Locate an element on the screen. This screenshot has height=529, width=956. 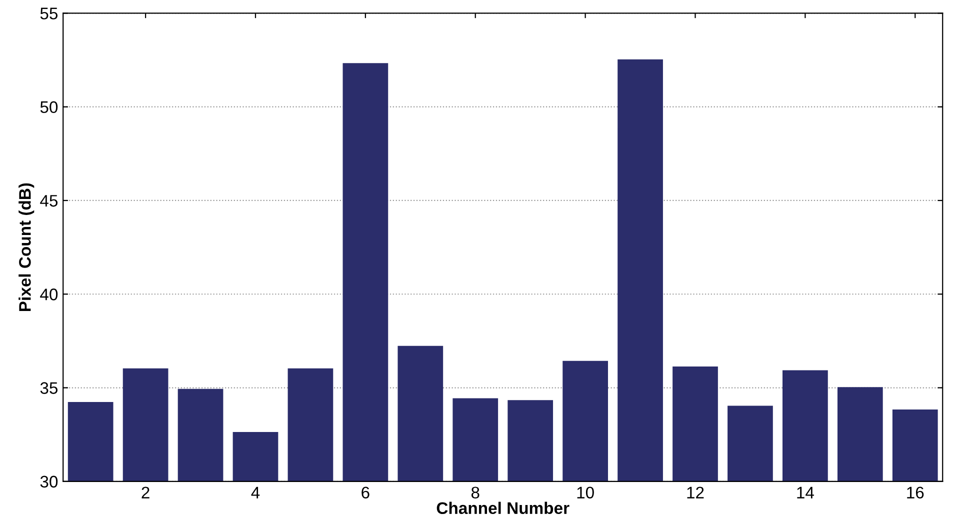
y-tick-label: 30 is located at coordinates (49, 482).